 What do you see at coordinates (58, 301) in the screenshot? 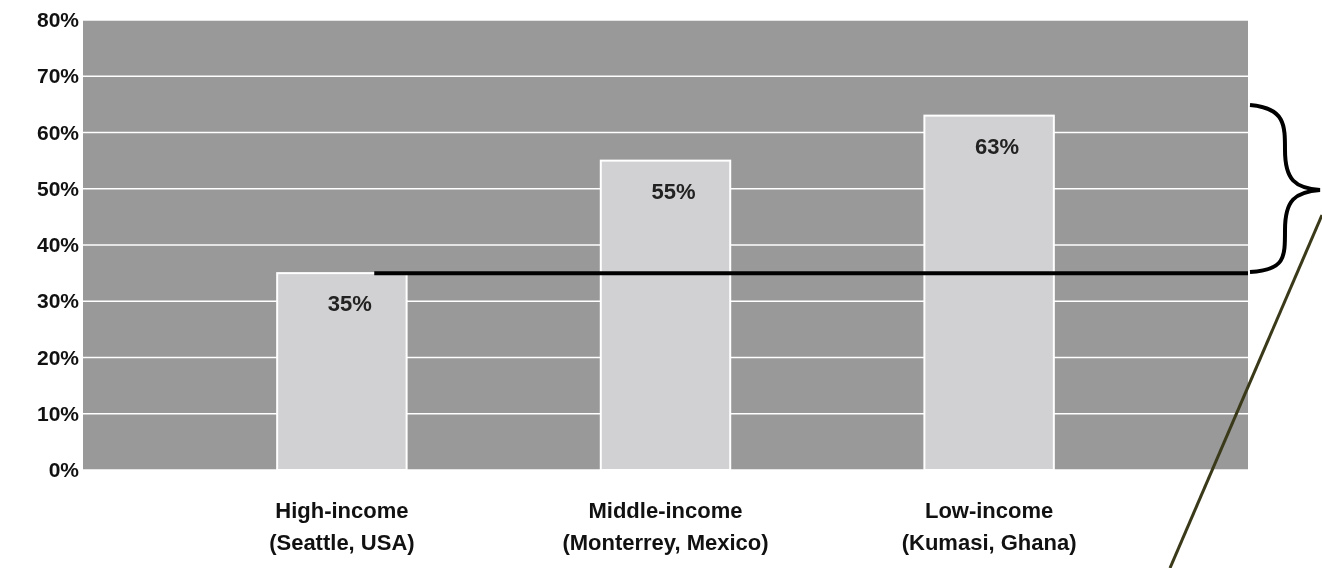
I see `y-tick-label: 30%` at bounding box center [58, 301].